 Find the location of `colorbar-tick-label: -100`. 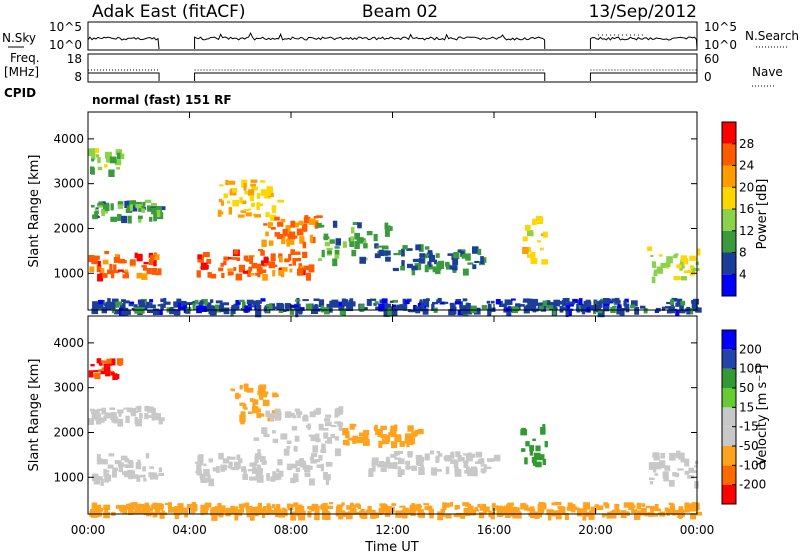

colorbar-tick-label: -100 is located at coordinates (752, 465).